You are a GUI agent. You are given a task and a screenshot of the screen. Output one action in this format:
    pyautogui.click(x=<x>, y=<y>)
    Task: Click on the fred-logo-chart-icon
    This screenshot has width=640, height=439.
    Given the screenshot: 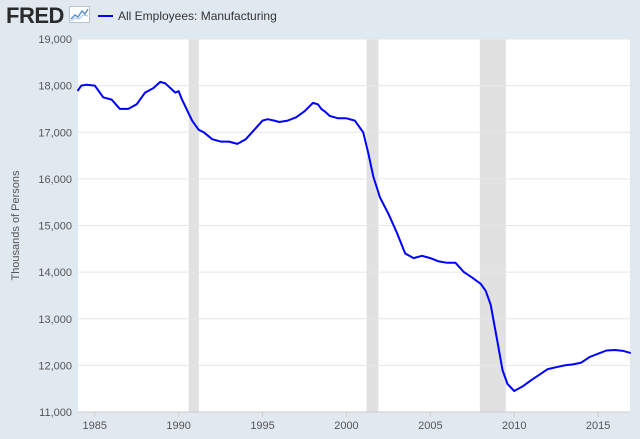 What is the action you would take?
    pyautogui.click(x=79, y=14)
    